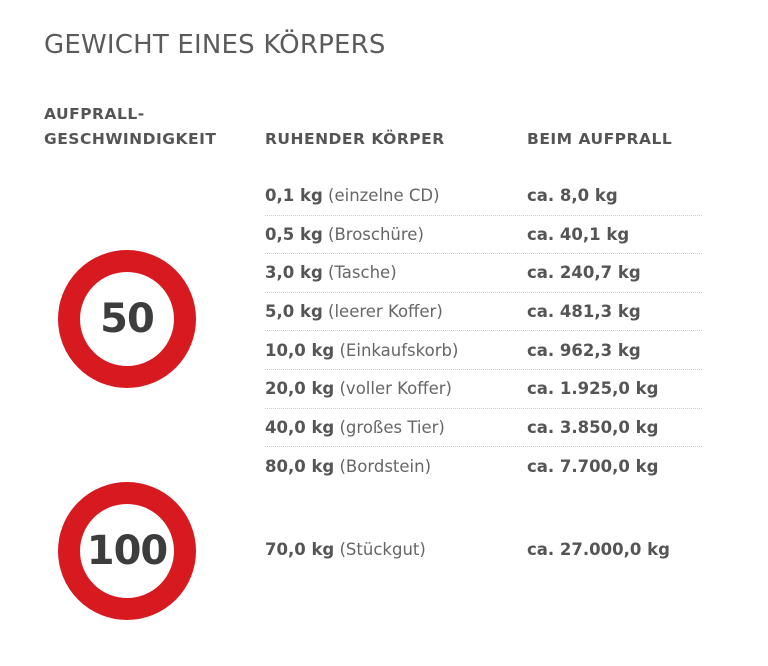 The width and height of the screenshot is (768, 666). I want to click on impact-weight-cell: ca. 8,0 kg, so click(572, 196).